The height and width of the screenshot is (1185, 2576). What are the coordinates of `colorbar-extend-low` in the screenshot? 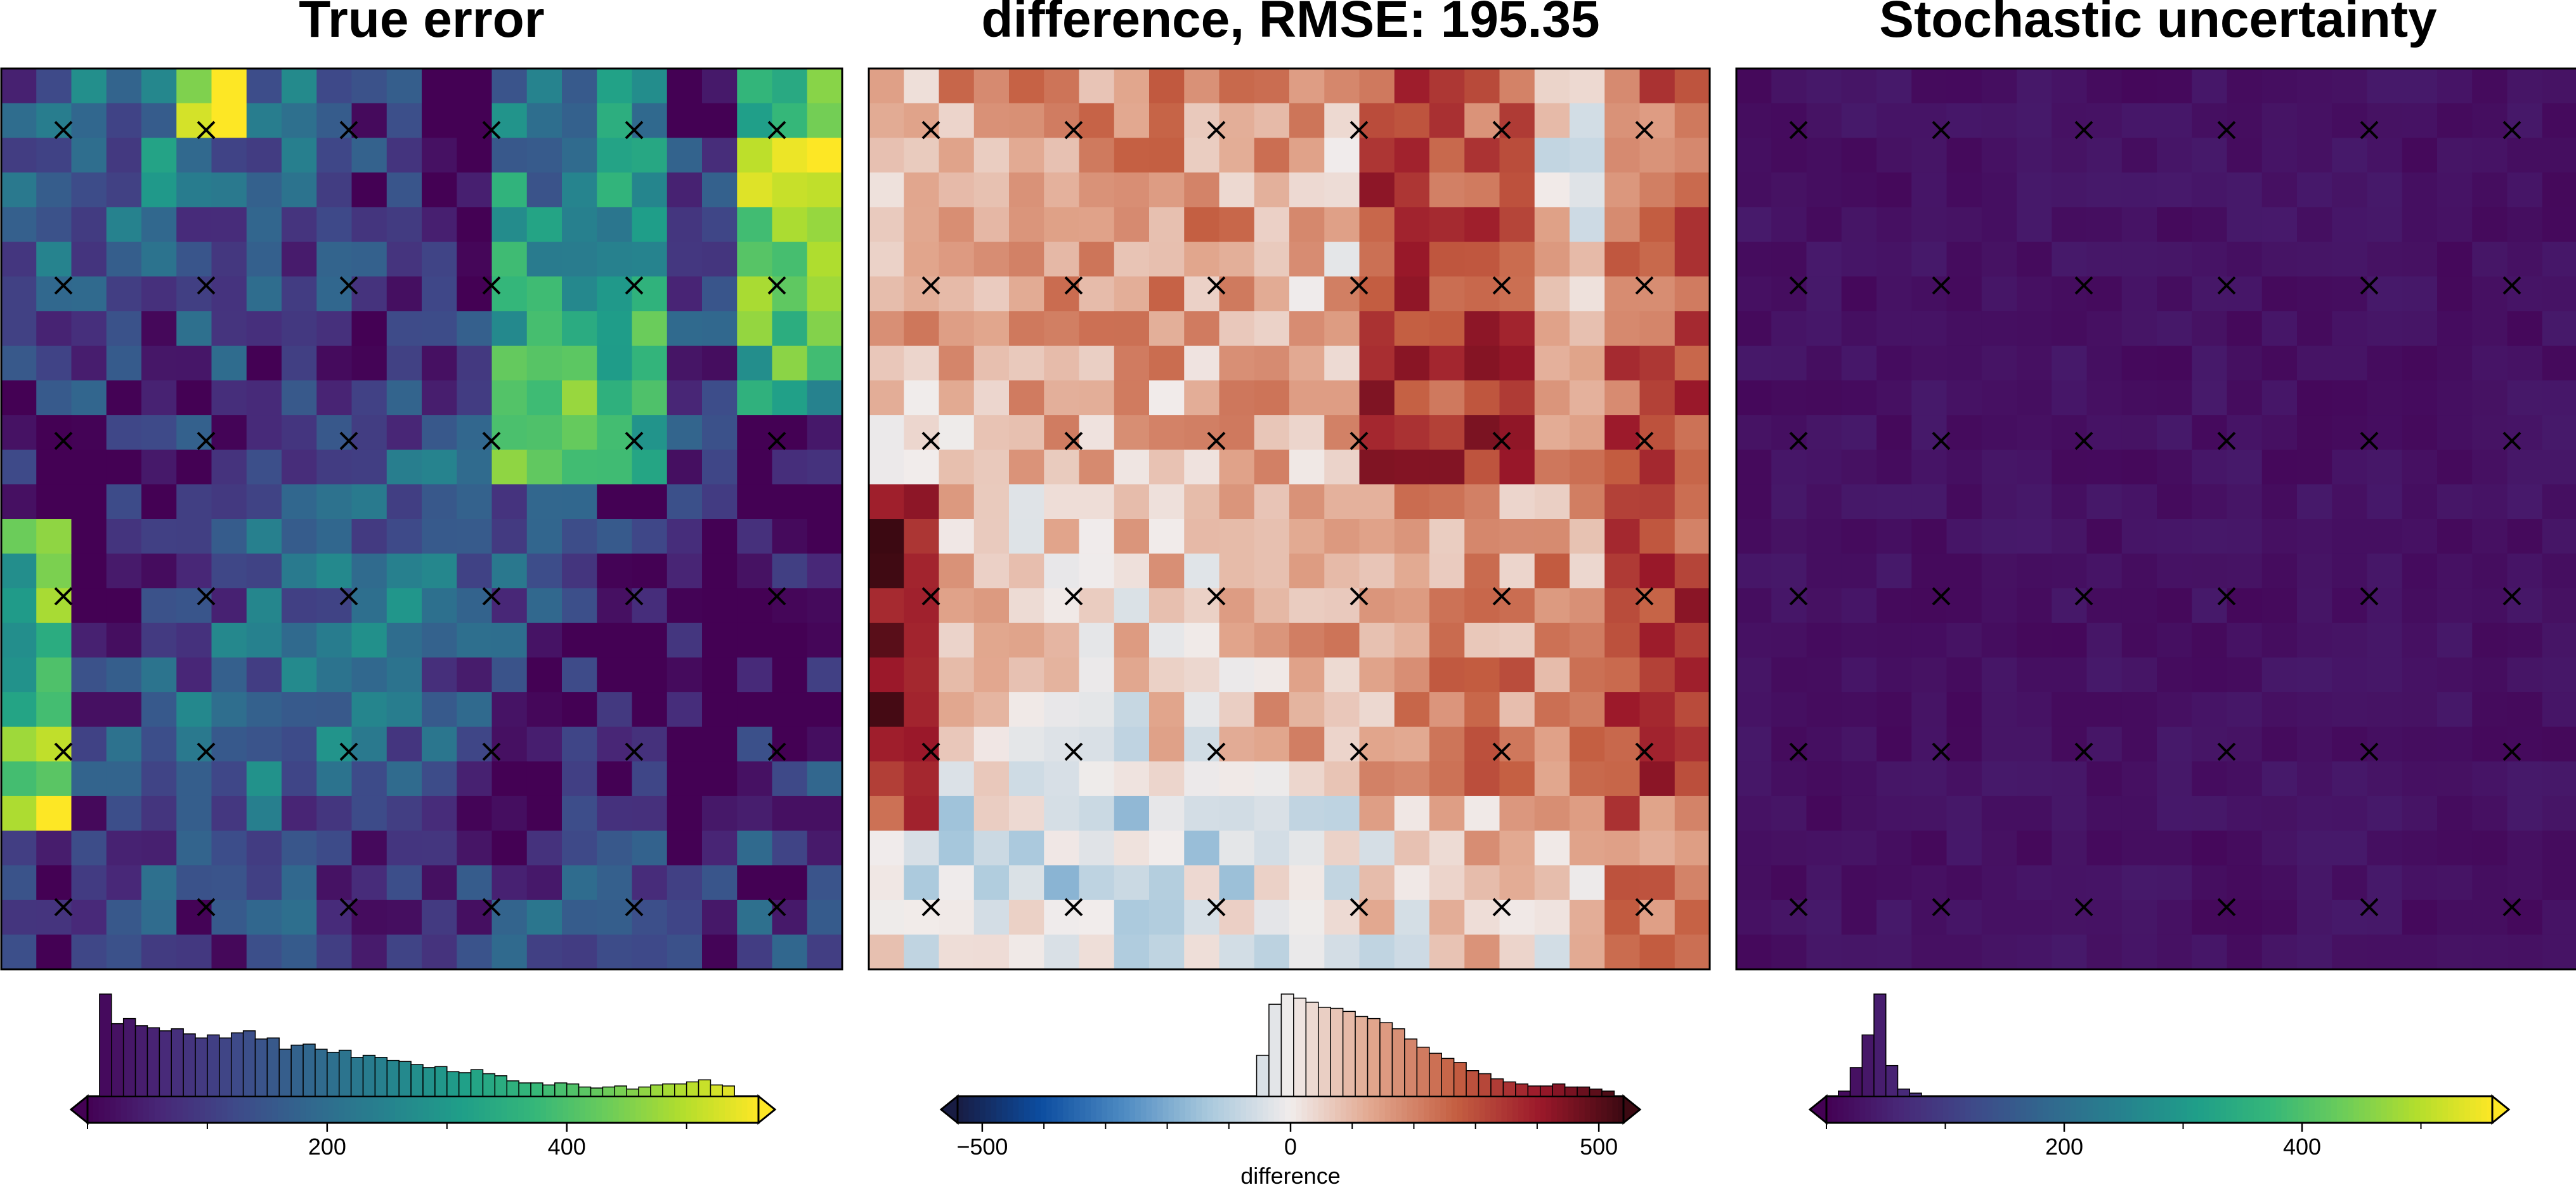 It's located at (949, 1110).